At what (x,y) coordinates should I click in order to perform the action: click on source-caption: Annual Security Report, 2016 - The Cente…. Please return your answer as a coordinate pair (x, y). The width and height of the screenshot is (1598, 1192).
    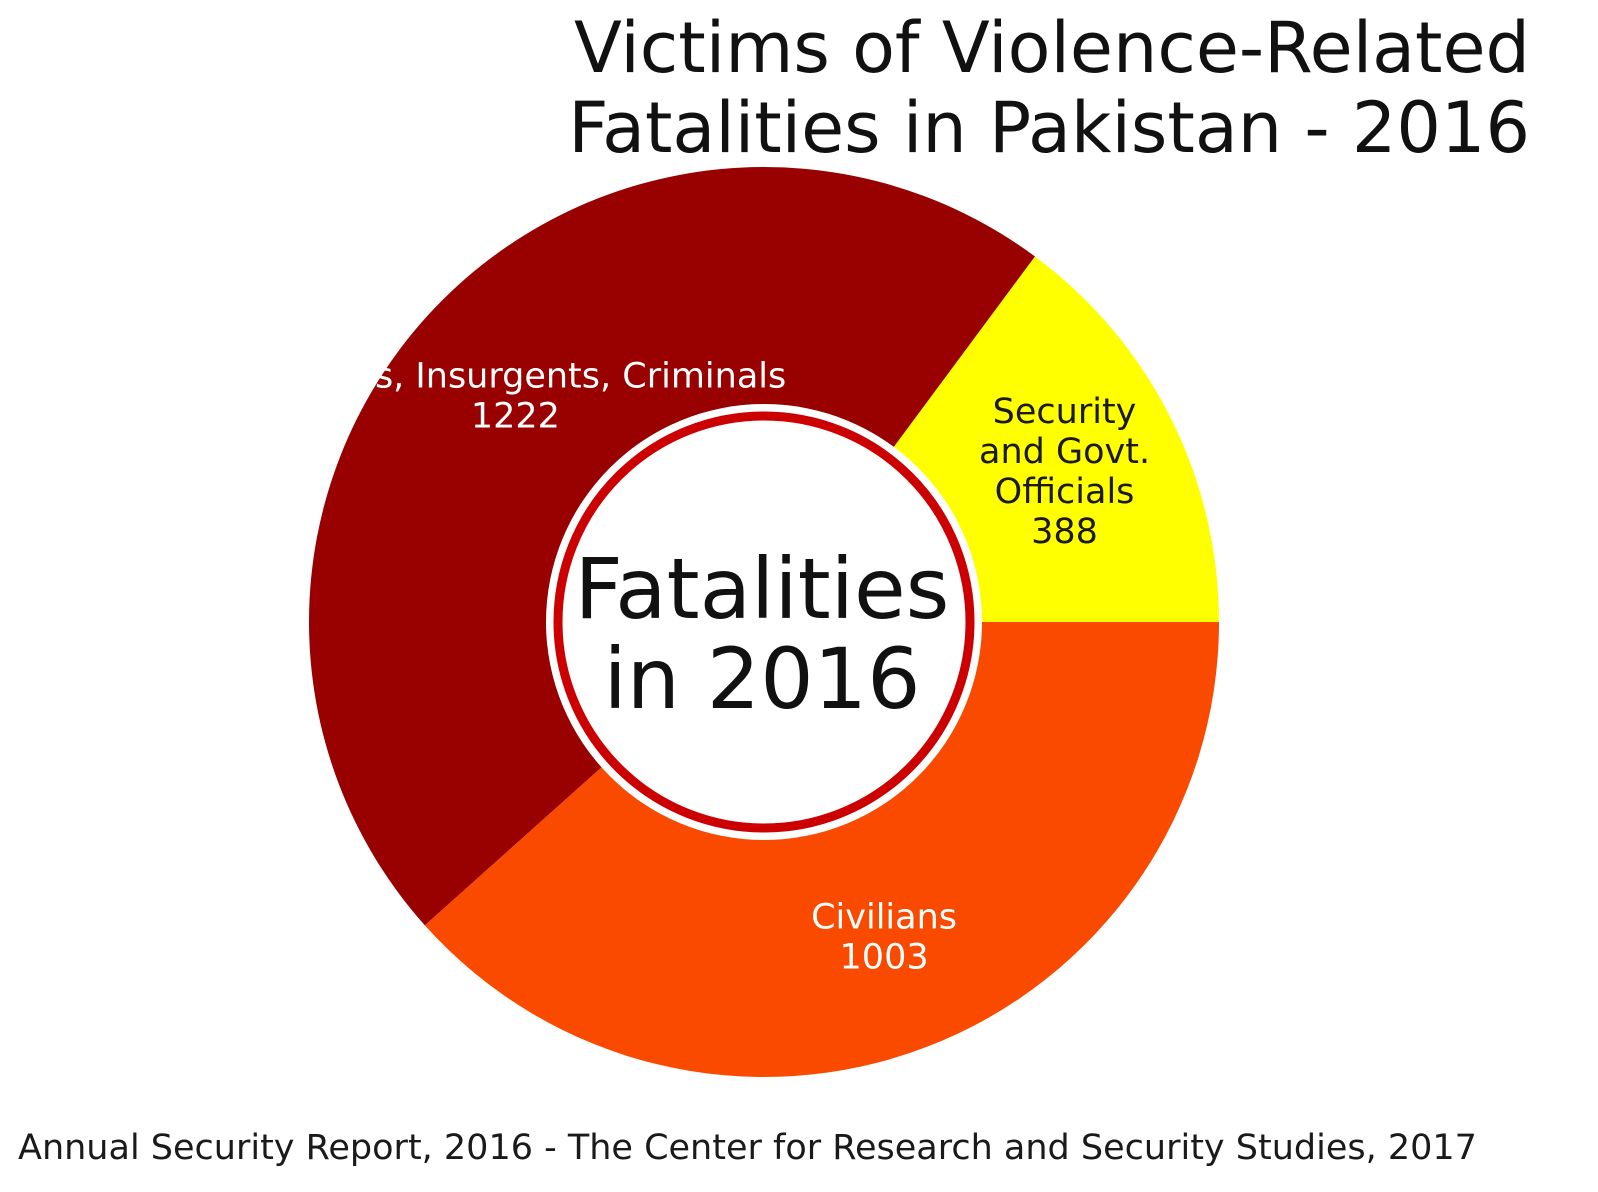
    Looking at the image, I should click on (747, 1148).